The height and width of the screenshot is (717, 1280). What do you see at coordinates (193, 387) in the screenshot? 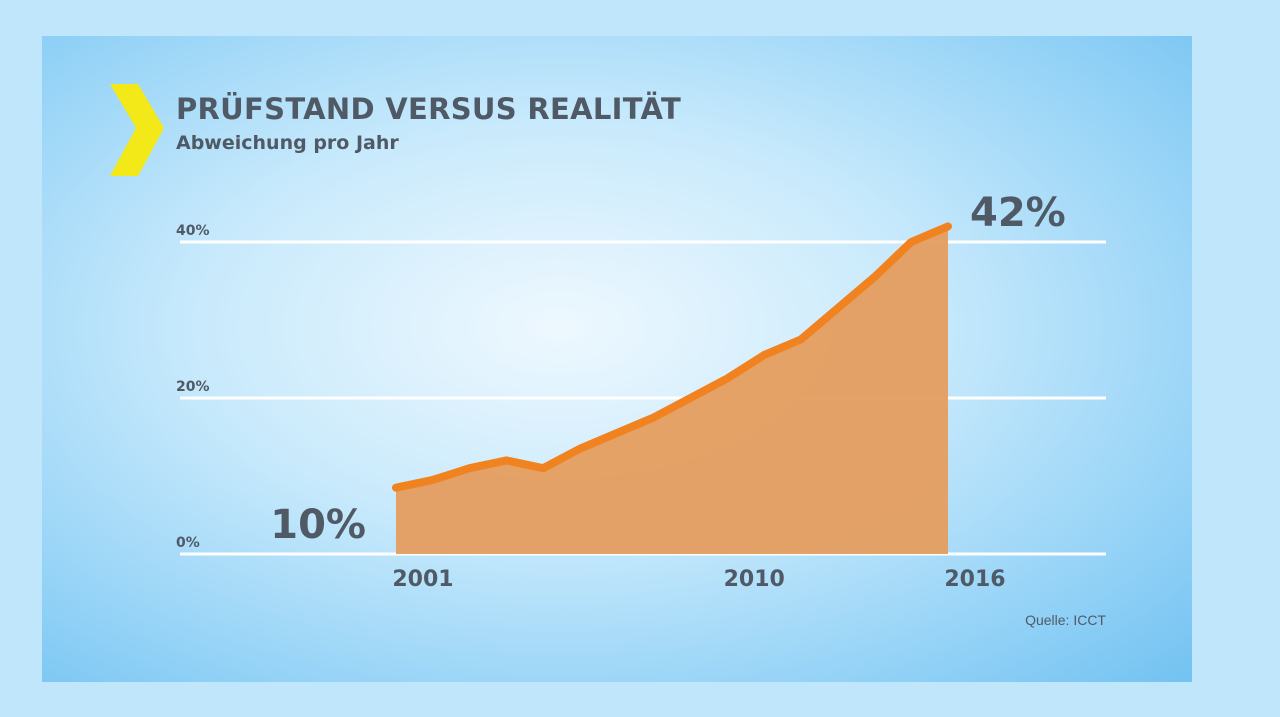
I see `y-tick-label-20: 20%` at bounding box center [193, 387].